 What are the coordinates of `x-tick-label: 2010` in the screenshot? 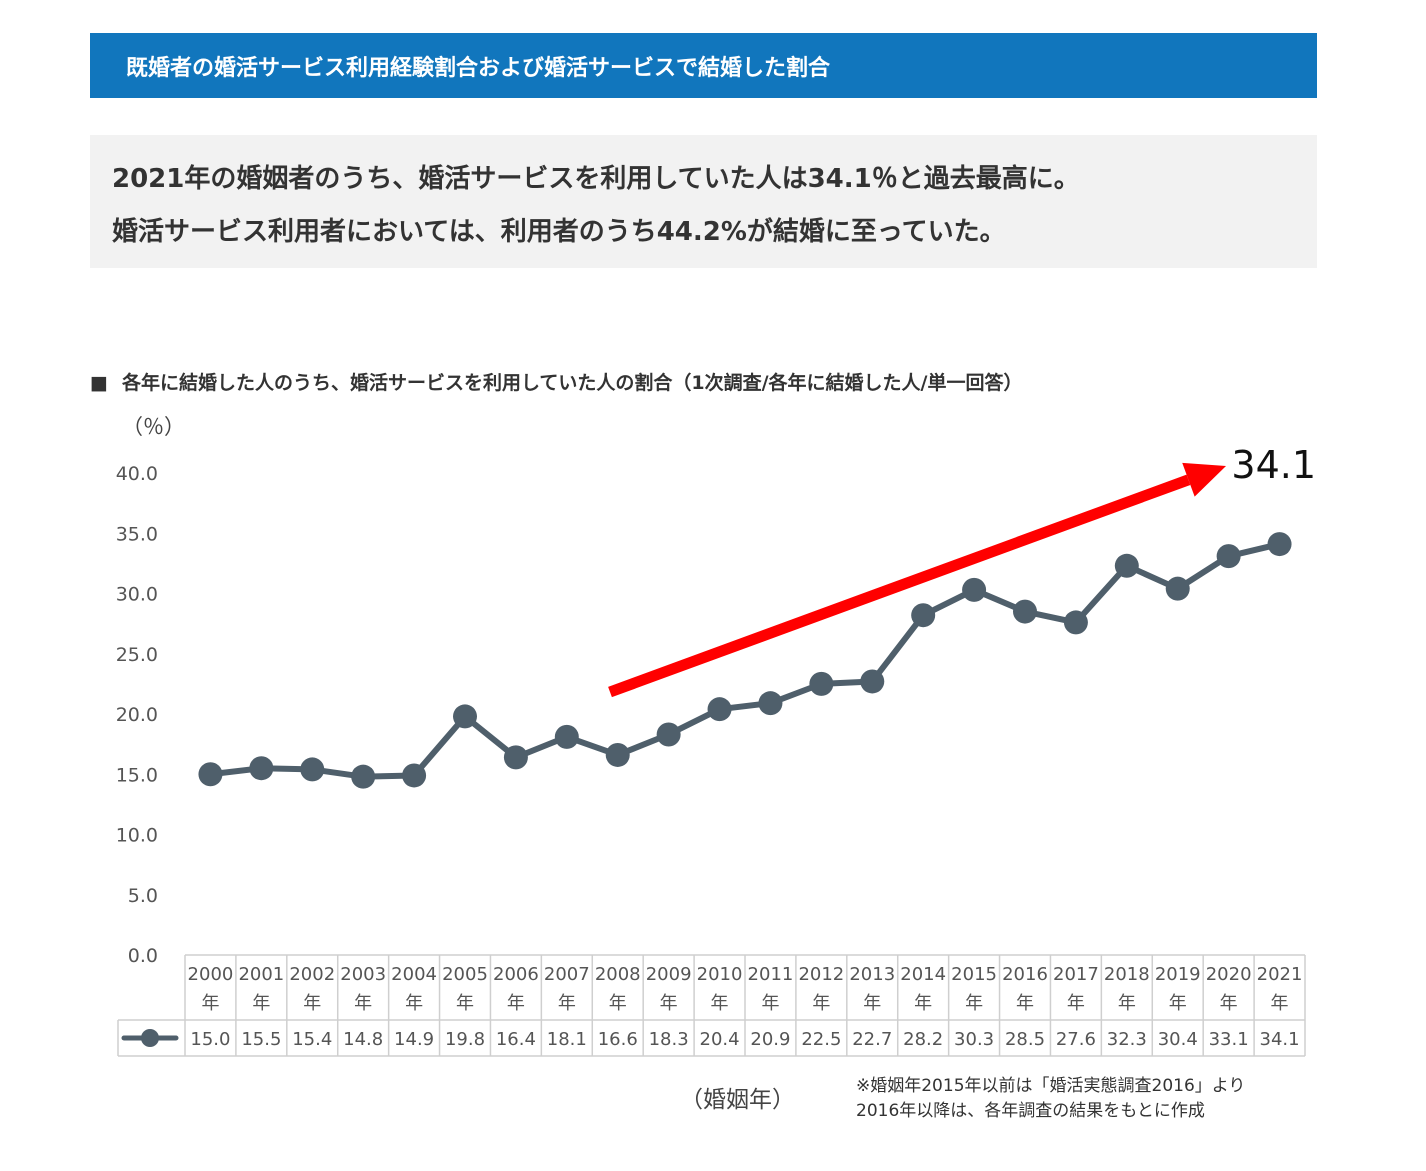 It's located at (720, 974).